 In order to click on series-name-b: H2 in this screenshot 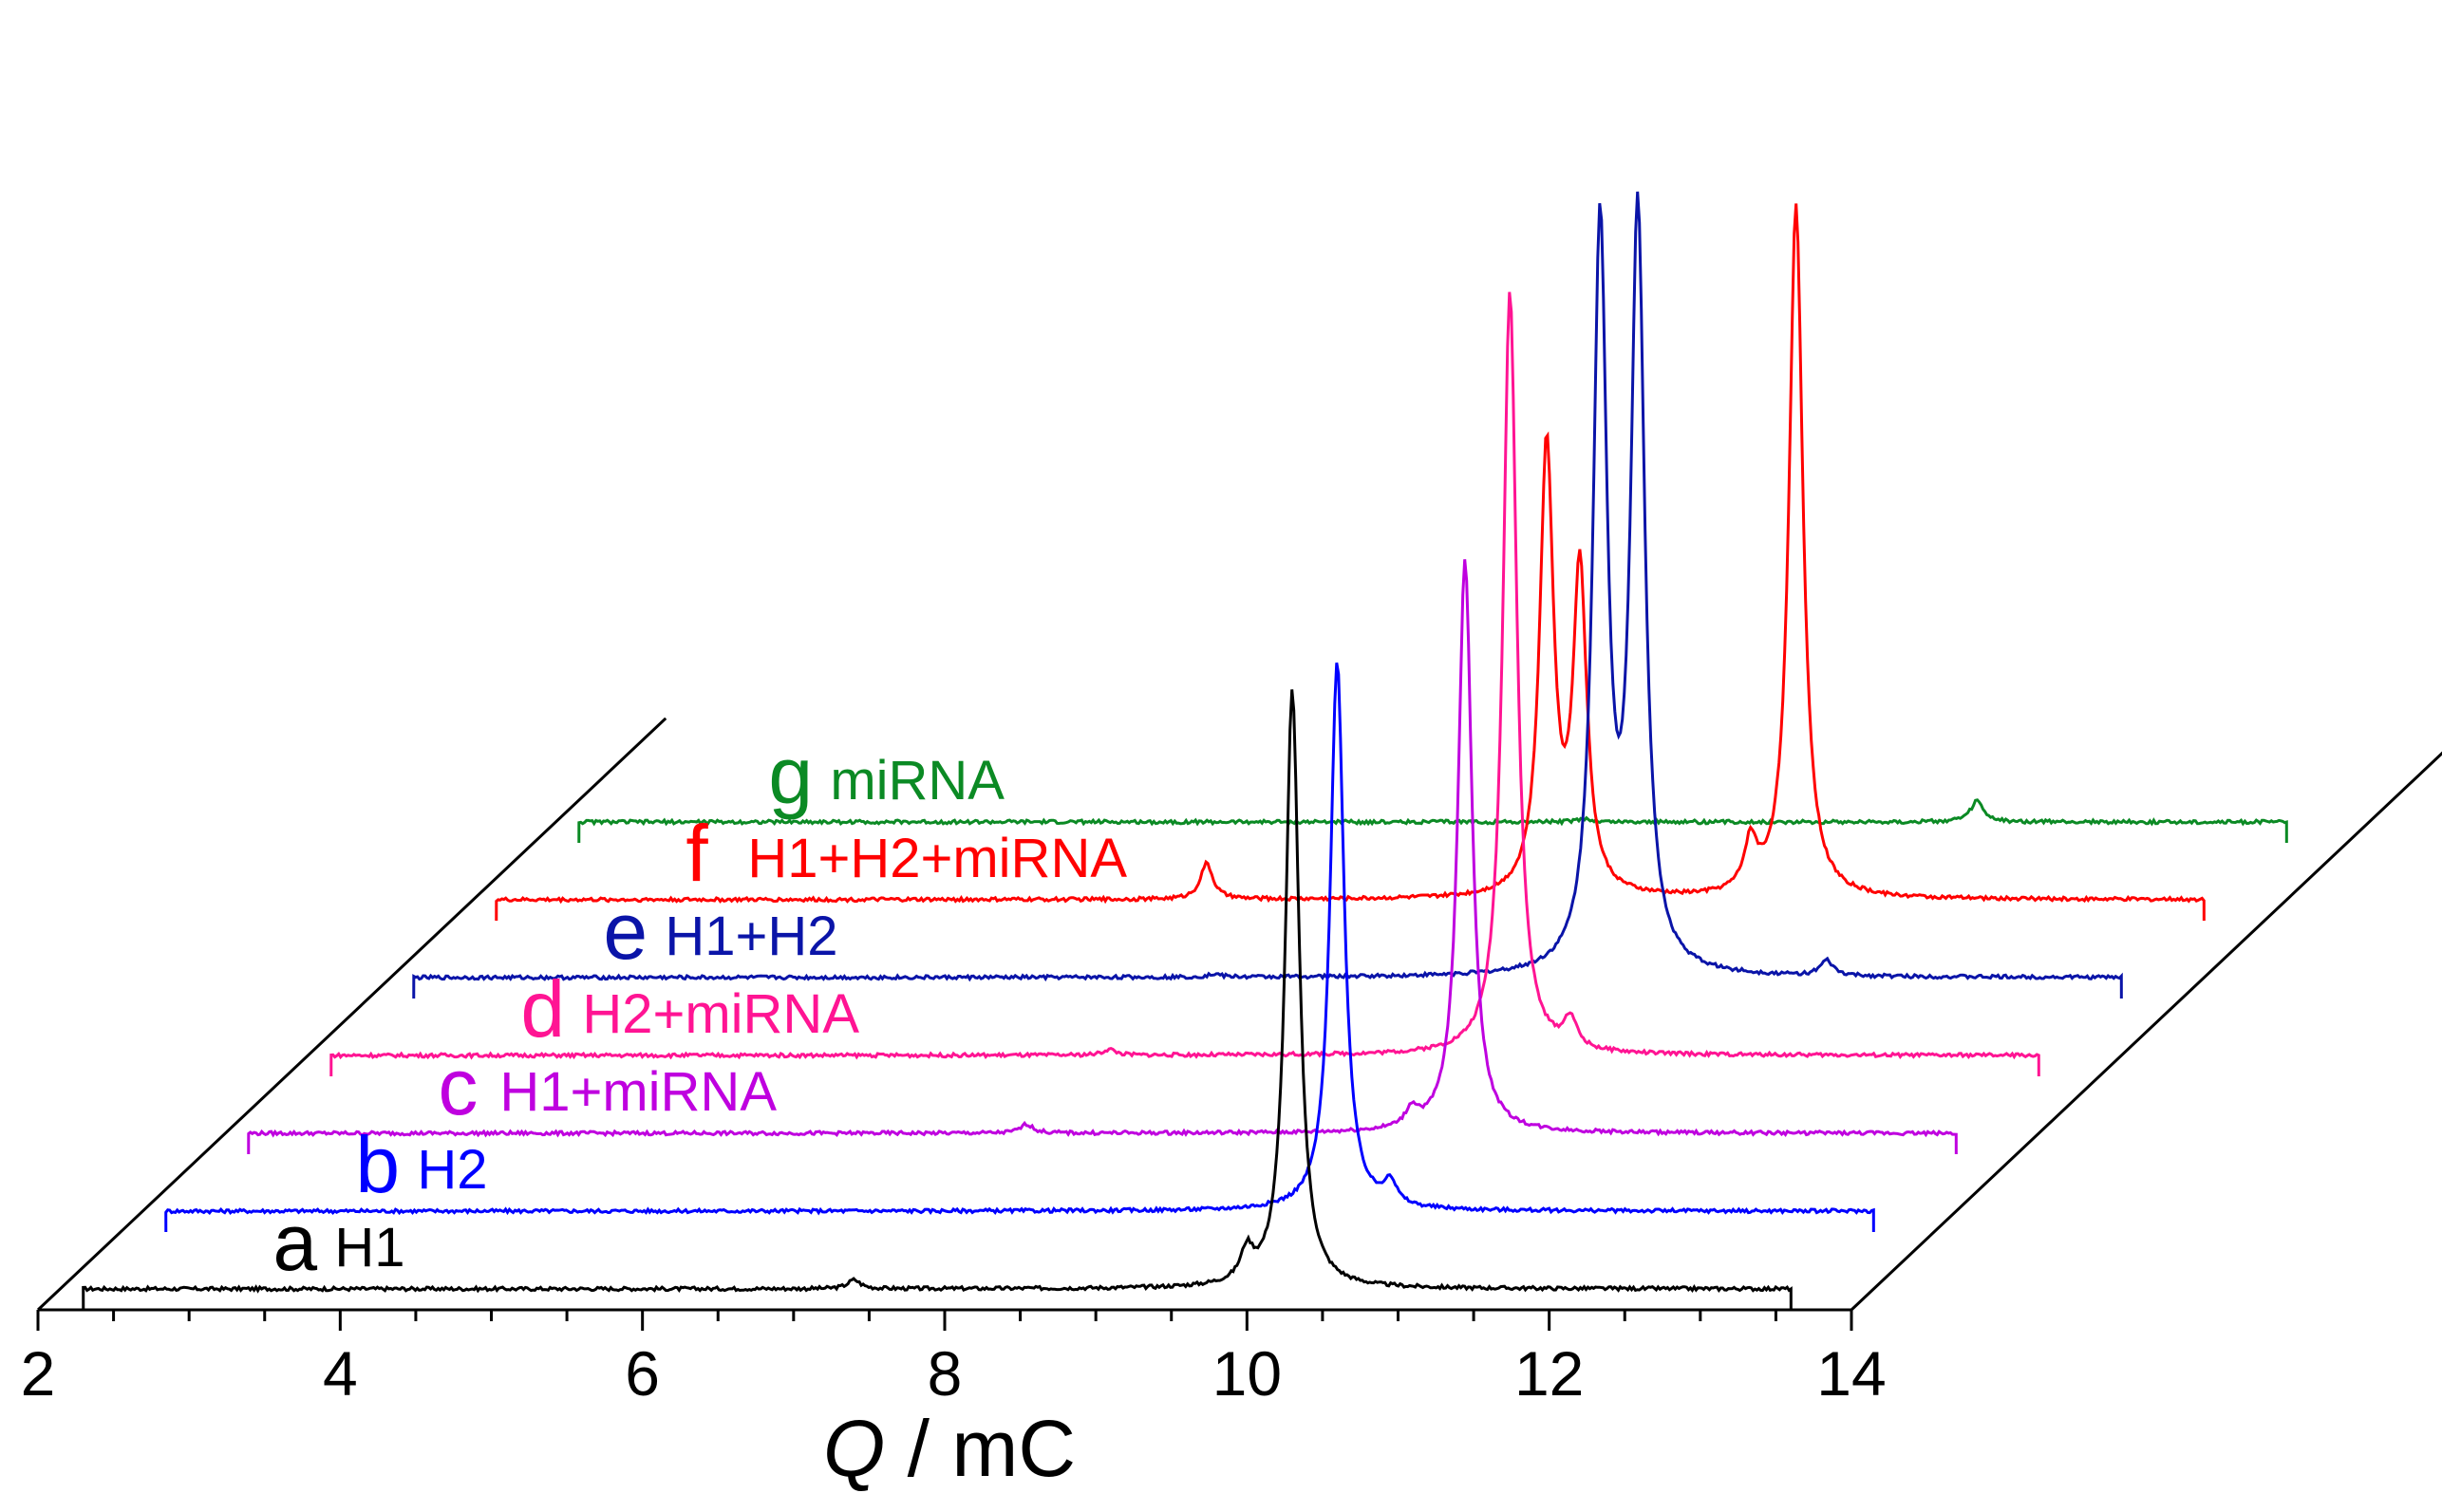, I will do `click(452, 1170)`.